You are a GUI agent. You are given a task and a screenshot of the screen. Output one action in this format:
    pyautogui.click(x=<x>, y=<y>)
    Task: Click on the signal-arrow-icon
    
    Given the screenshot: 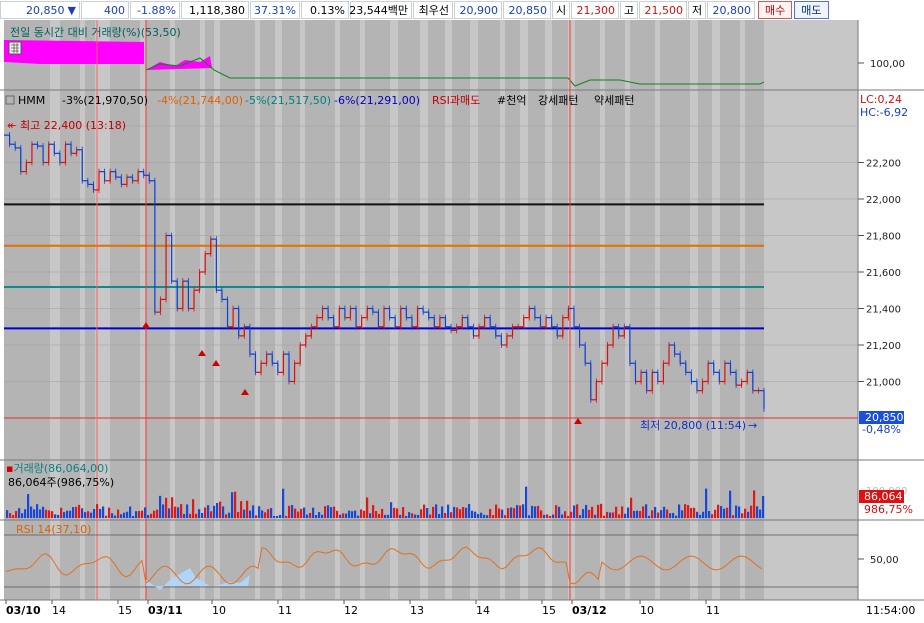 What is the action you would take?
    pyautogui.click(x=245, y=392)
    